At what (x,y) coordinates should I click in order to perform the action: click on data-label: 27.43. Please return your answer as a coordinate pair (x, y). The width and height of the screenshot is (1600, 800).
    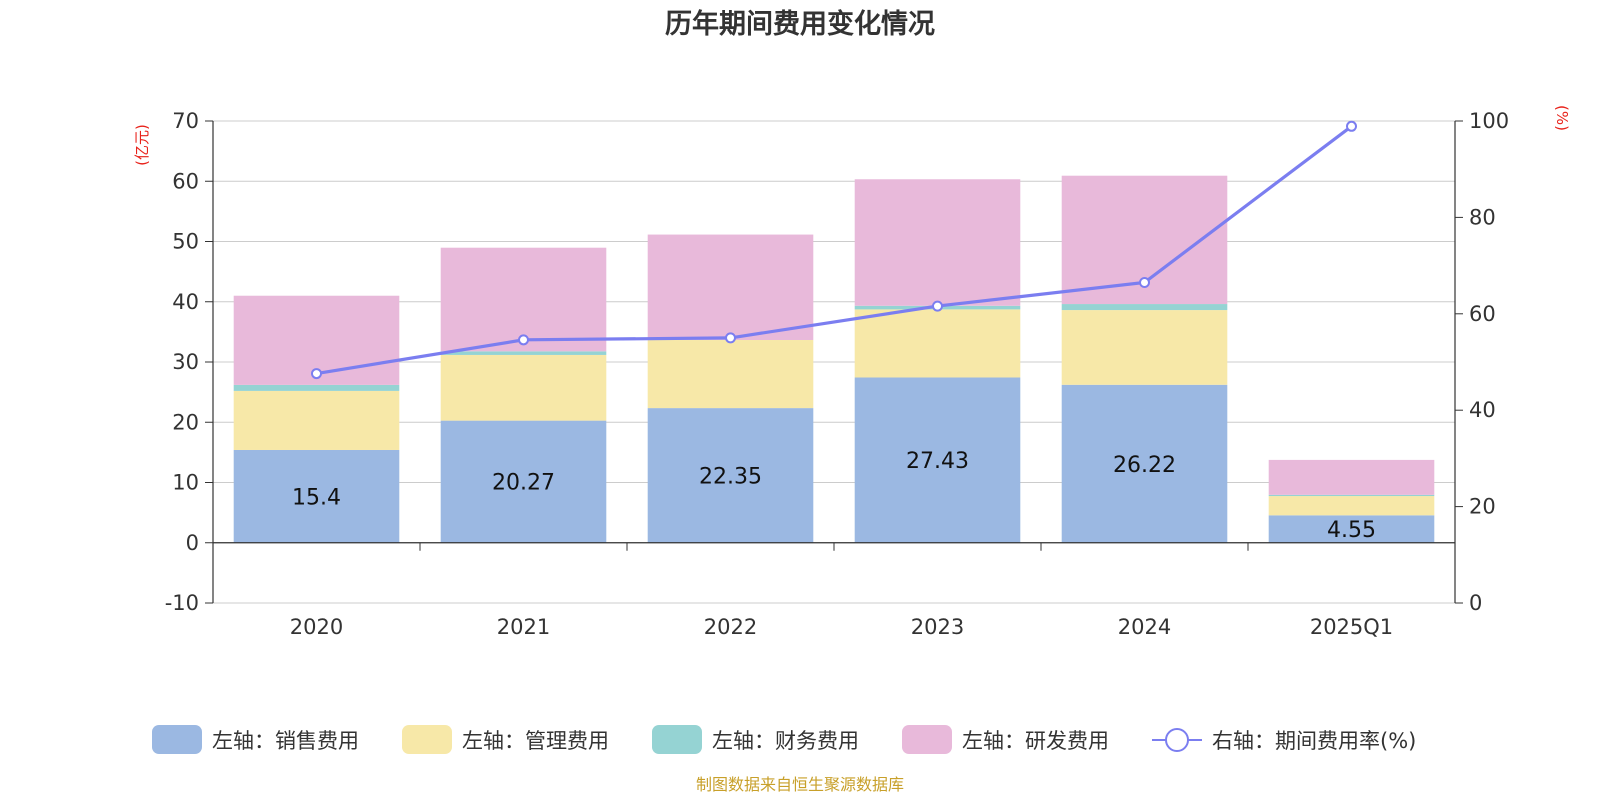
    Looking at the image, I should click on (937, 461).